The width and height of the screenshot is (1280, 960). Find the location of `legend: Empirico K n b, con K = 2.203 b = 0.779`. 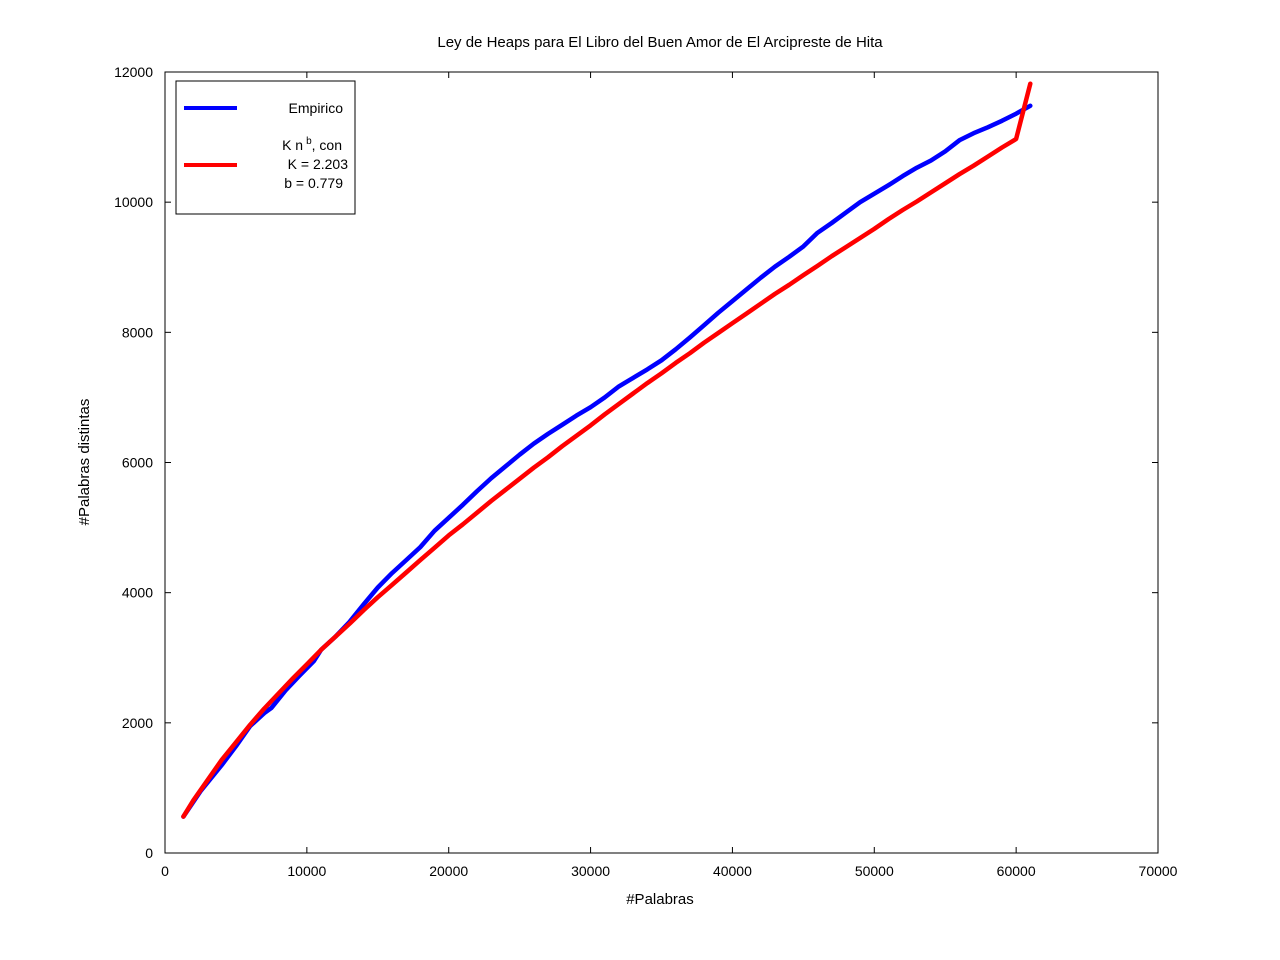

legend: Empirico K n b, con K = 2.203 b = 0.779 is located at coordinates (265, 147).